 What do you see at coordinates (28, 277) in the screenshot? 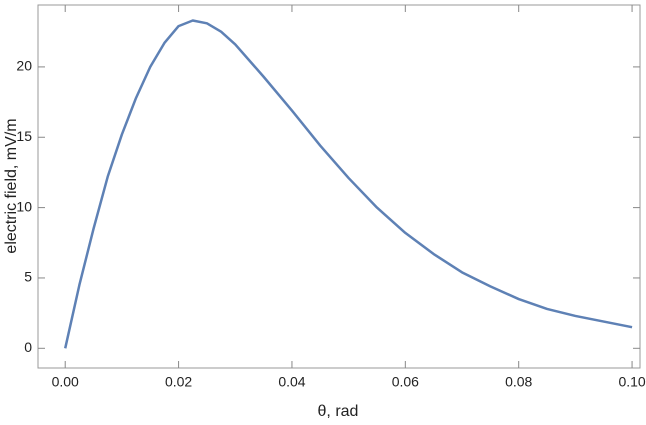
I see `y-tick-label: 5` at bounding box center [28, 277].